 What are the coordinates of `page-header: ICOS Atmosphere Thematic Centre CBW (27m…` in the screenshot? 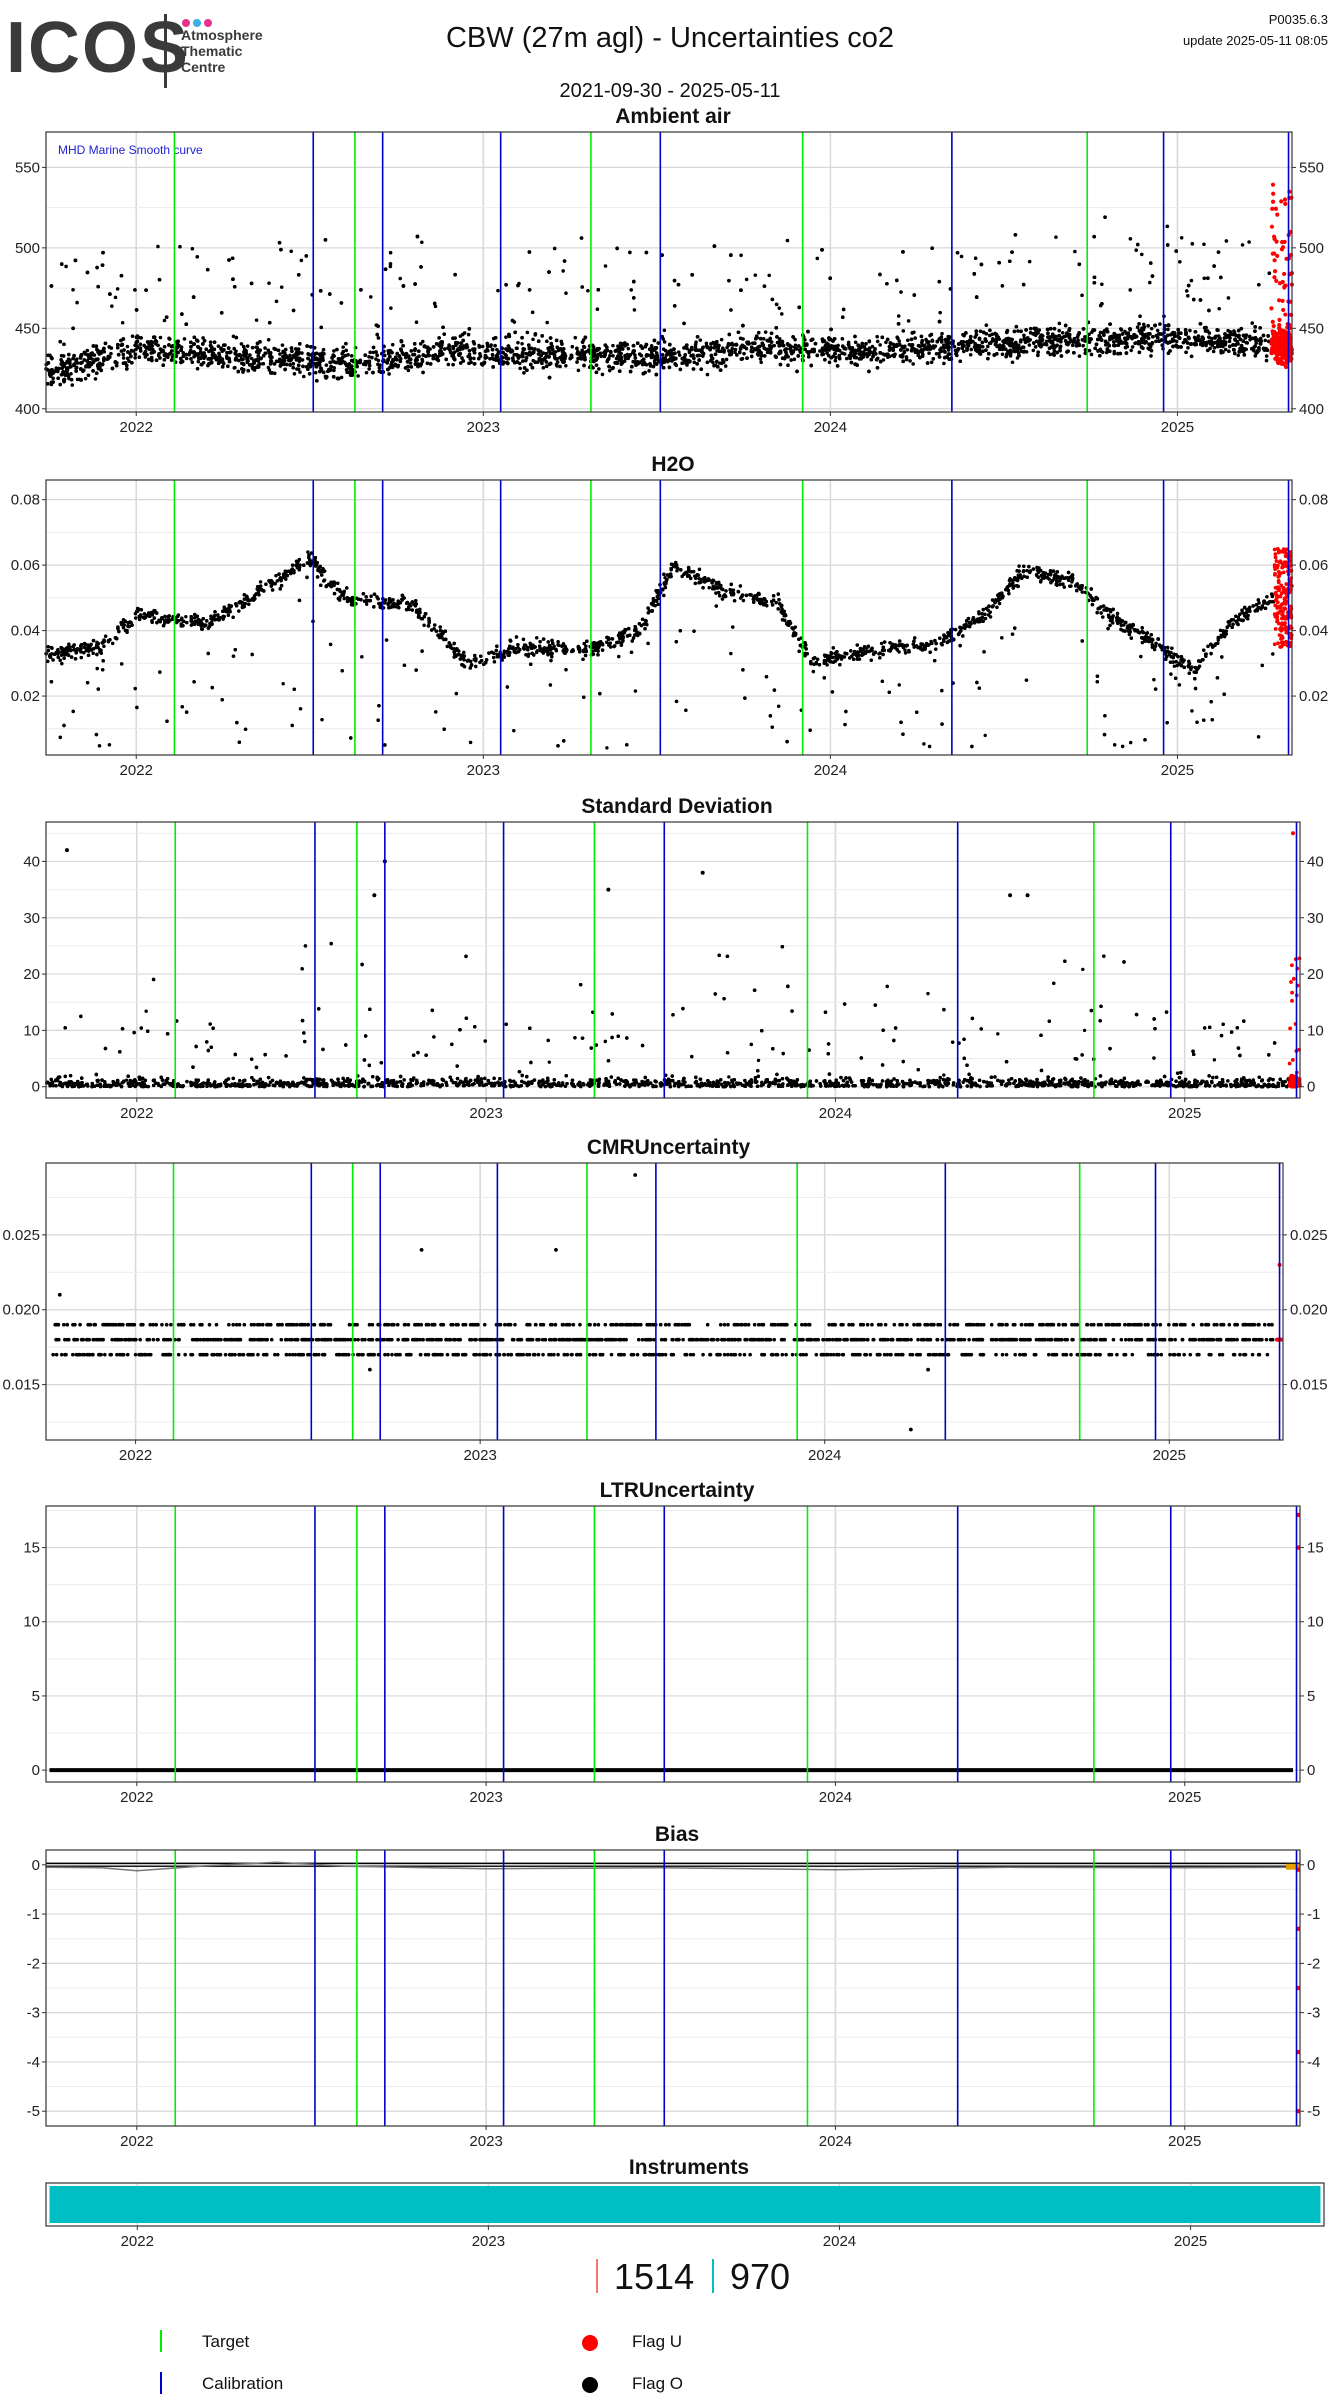 It's located at (670, 55).